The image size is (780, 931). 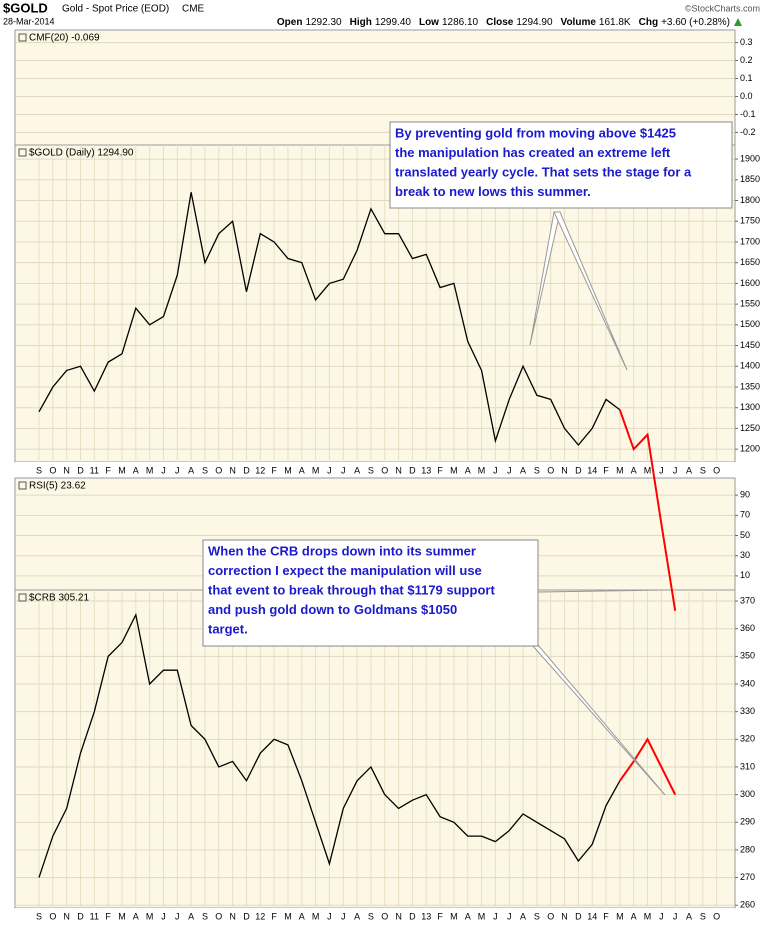 What do you see at coordinates (750, 366) in the screenshot?
I see `y-tick-label: 1400` at bounding box center [750, 366].